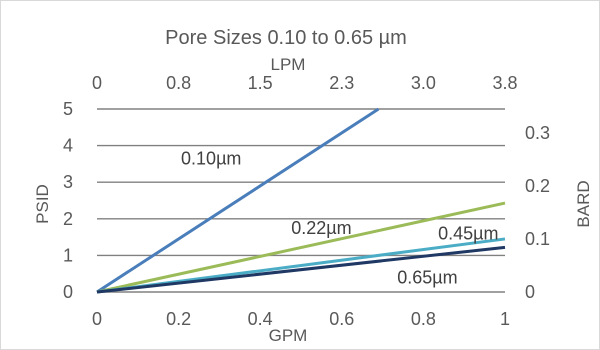 This screenshot has height=350, width=600. Describe the element at coordinates (178, 83) in the screenshot. I see `x2-tick-label: 0.8` at that location.